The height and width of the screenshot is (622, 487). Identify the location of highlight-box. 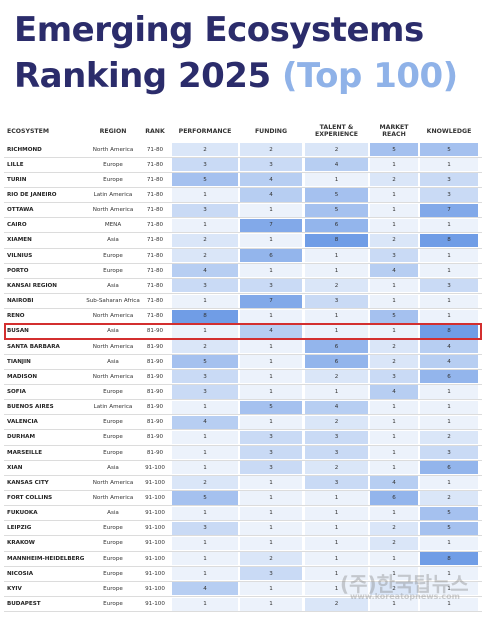
(243, 331).